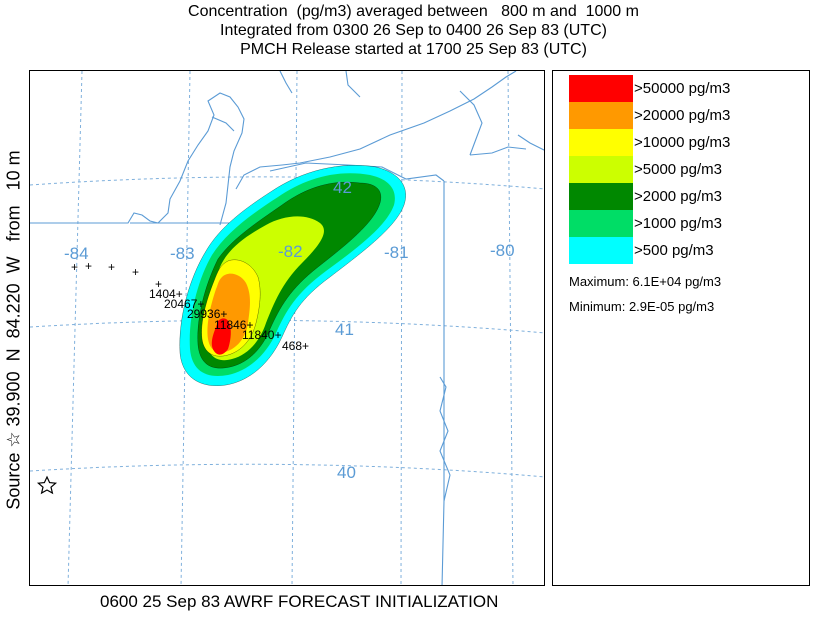  Describe the element at coordinates (682, 88) in the screenshot. I see `legend-label: >50000 pg/m3` at that location.